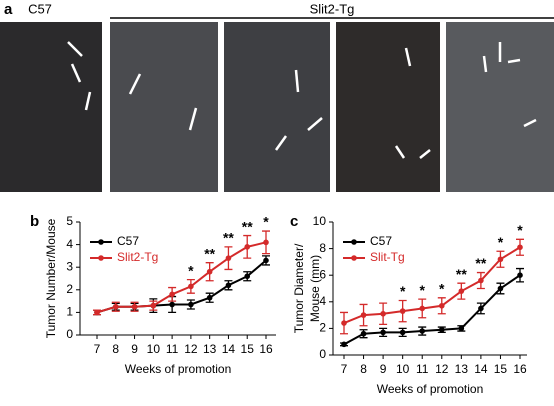 This screenshot has height=406, width=554. What do you see at coordinates (294, 221) in the screenshot?
I see `panel-label: c` at bounding box center [294, 221].